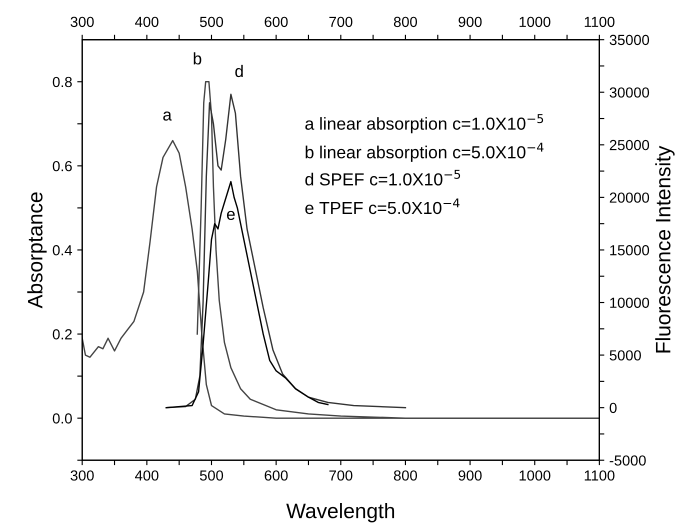  What do you see at coordinates (665, 249) in the screenshot?
I see `y2-axis-title: Fluorescence Intensity` at bounding box center [665, 249].